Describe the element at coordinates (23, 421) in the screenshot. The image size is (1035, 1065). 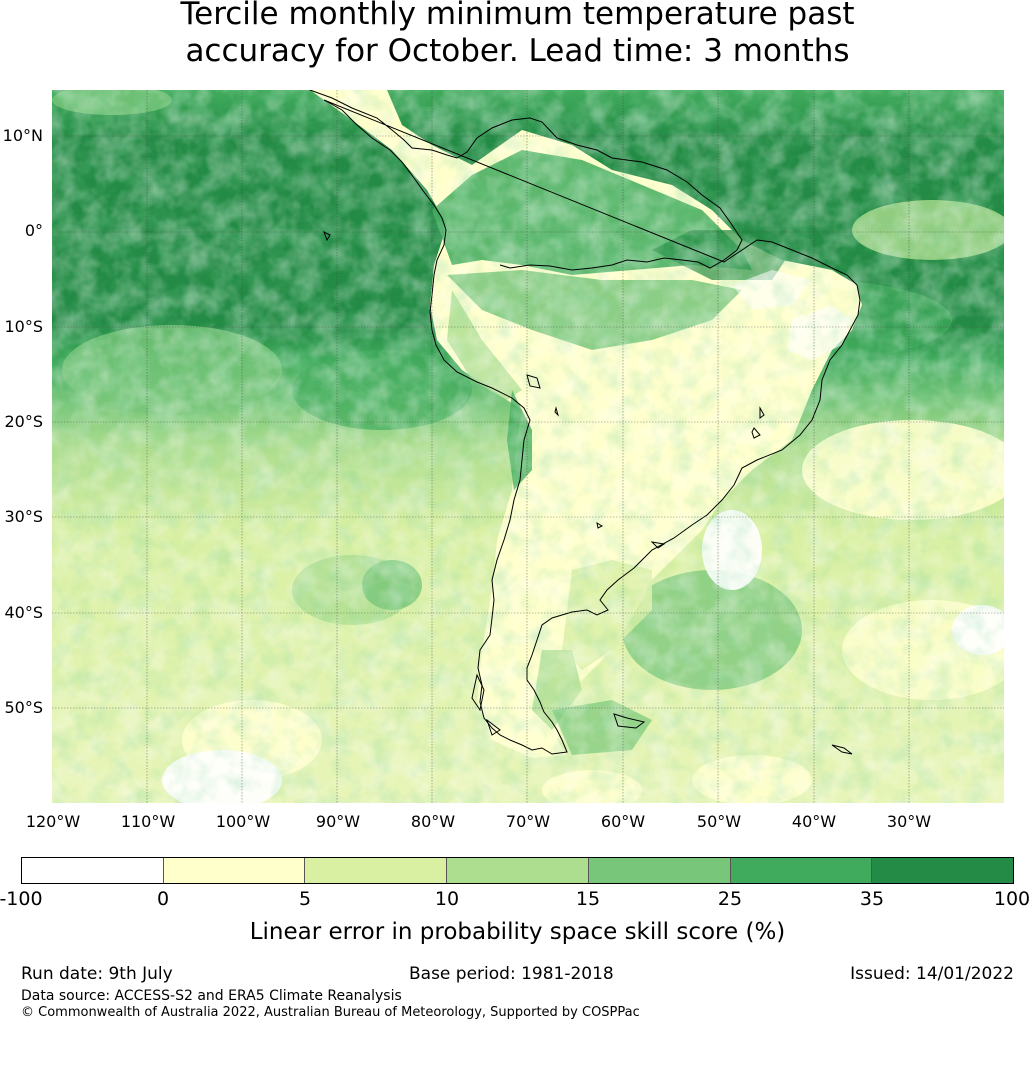
I see `lat-label-20s: 20°S` at that location.